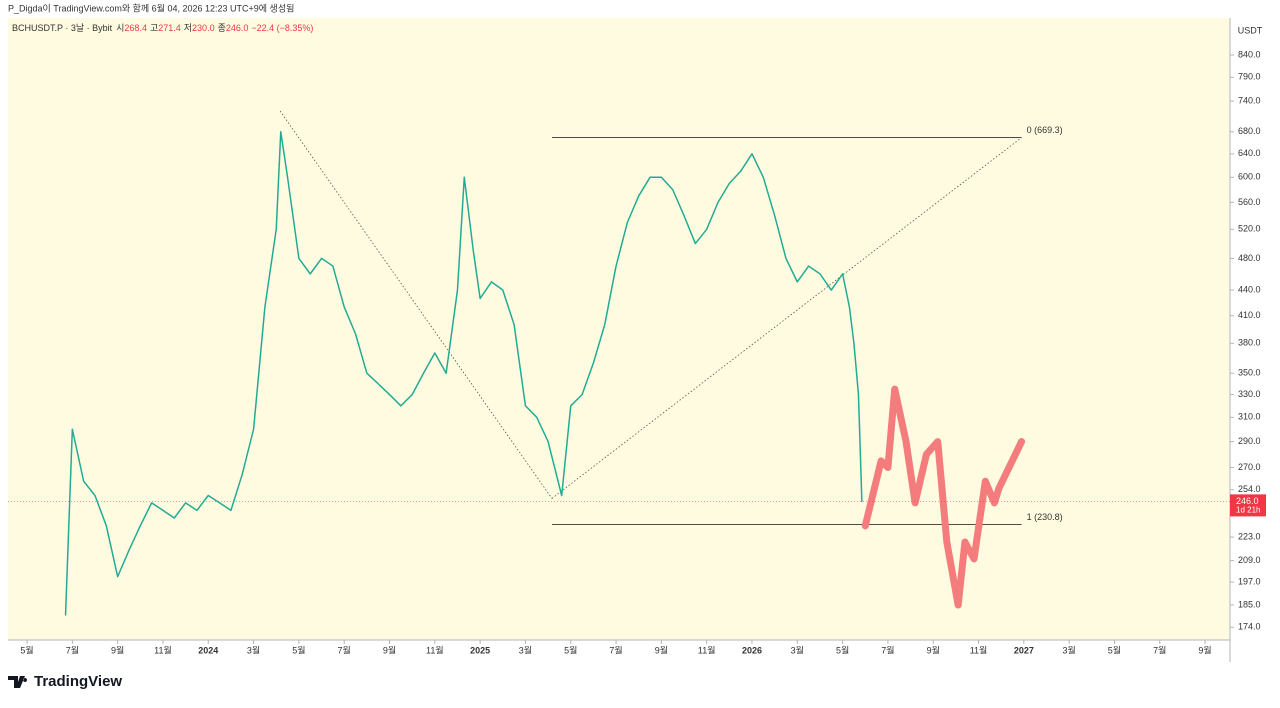 The image size is (1280, 708). What do you see at coordinates (120, 28) in the screenshot?
I see `label: 시` at bounding box center [120, 28].